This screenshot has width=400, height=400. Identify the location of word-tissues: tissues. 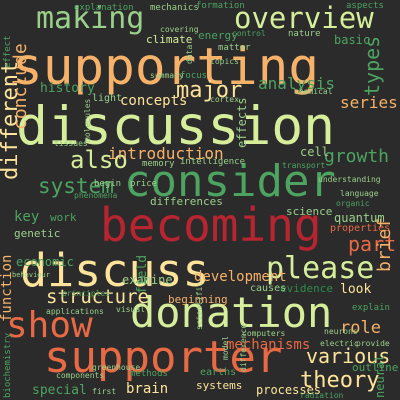
(71, 143).